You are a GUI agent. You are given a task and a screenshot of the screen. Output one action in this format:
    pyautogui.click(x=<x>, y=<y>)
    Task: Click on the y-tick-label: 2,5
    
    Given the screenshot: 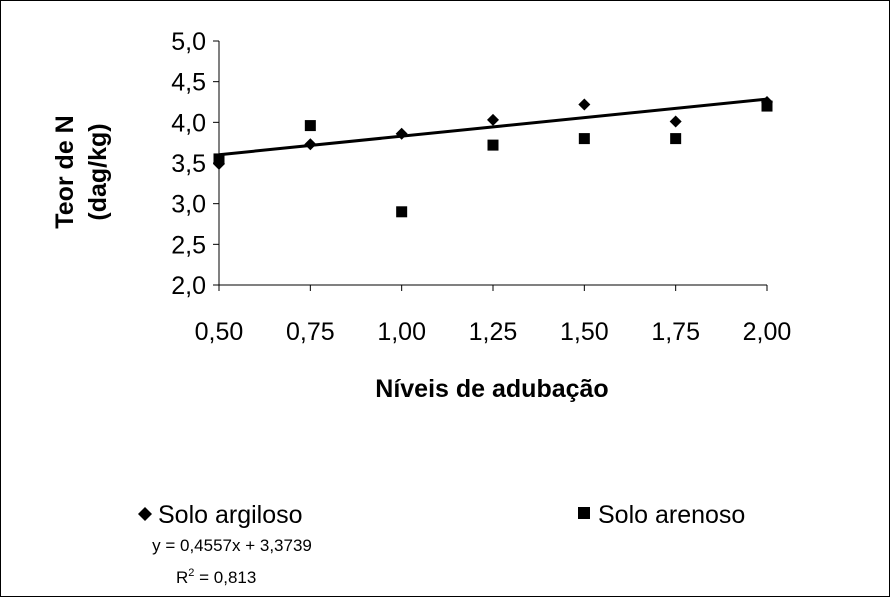 What is the action you would take?
    pyautogui.click(x=188, y=245)
    